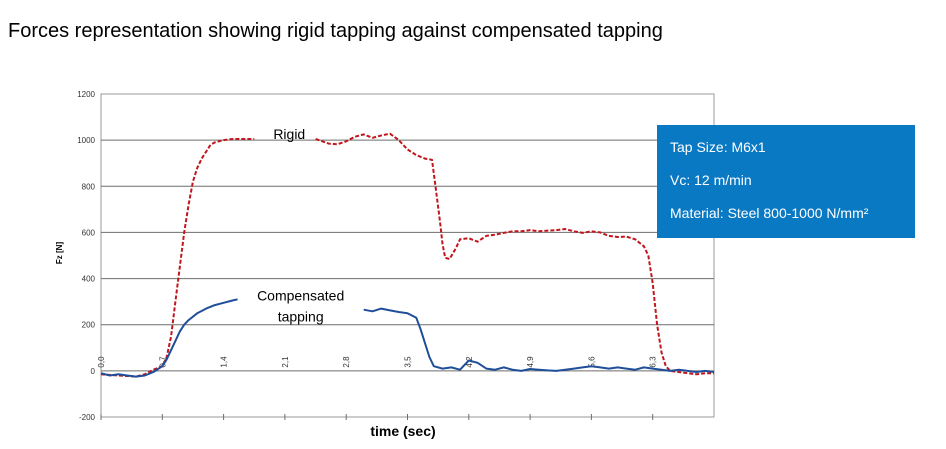  I want to click on x-tick-label: 0,7, so click(162, 362).